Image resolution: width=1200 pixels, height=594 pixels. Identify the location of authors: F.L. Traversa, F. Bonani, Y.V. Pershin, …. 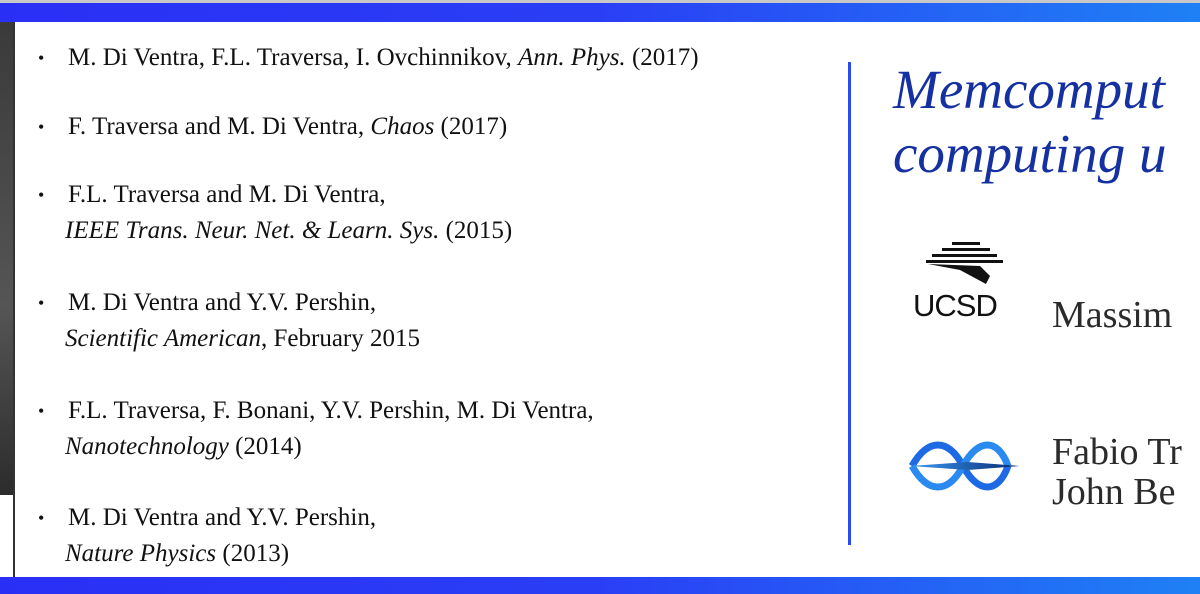
(331, 410).